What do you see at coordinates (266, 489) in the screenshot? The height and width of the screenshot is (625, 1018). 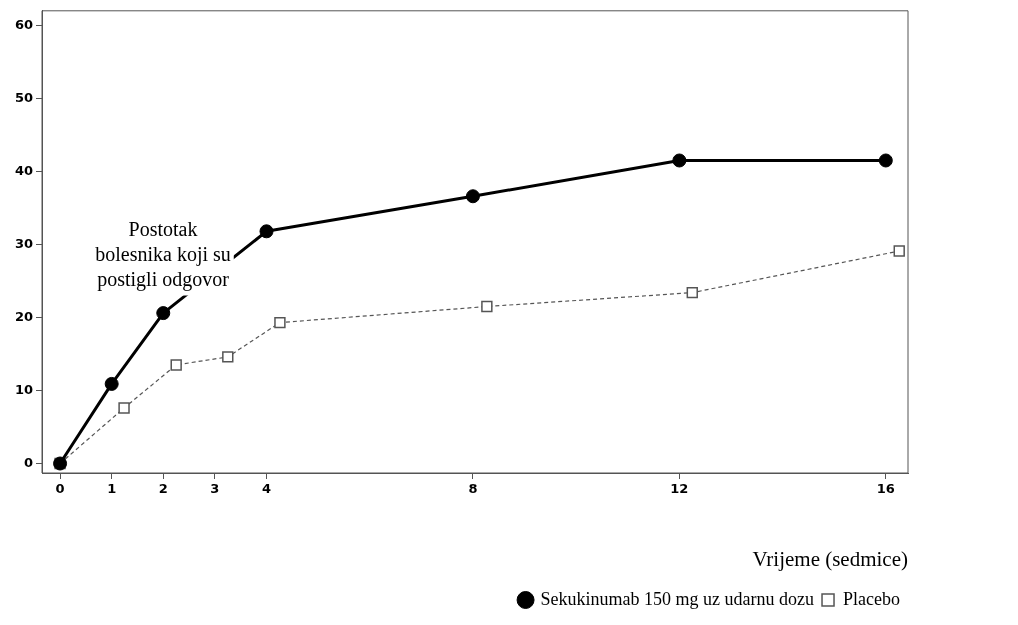 I see `x-tick-label: 4` at bounding box center [266, 489].